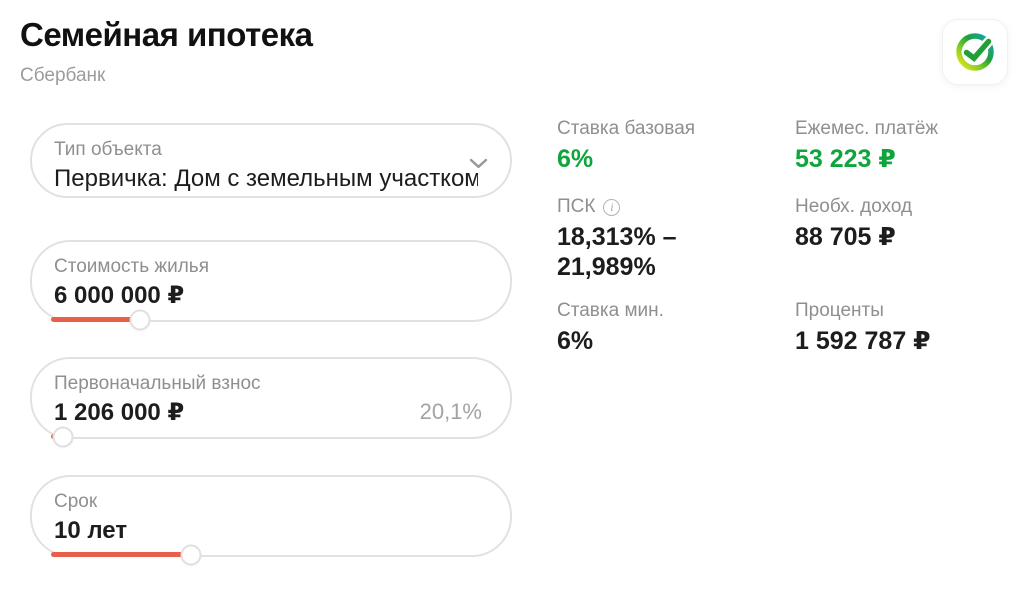 The width and height of the screenshot is (1018, 590). Describe the element at coordinates (867, 128) in the screenshot. I see `stat-label: Ежемес. платёж` at that location.